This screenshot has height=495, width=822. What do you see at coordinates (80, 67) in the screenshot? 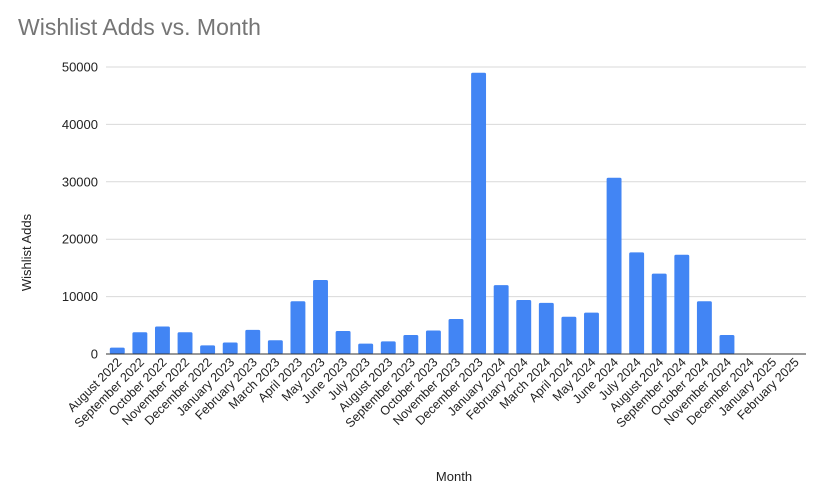
I see `y-tick-label: 50000` at bounding box center [80, 67].